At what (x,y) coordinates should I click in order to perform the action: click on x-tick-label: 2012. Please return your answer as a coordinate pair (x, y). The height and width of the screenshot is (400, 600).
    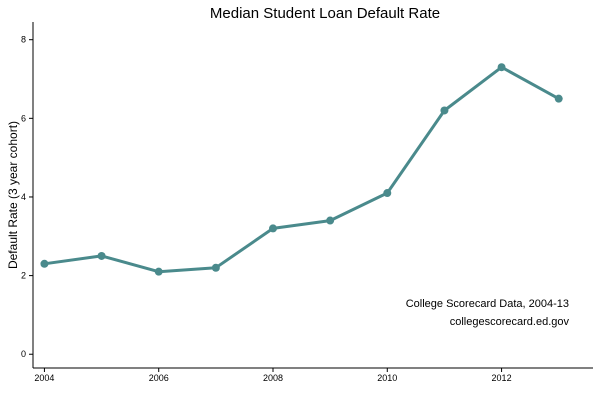
    Looking at the image, I should click on (502, 378).